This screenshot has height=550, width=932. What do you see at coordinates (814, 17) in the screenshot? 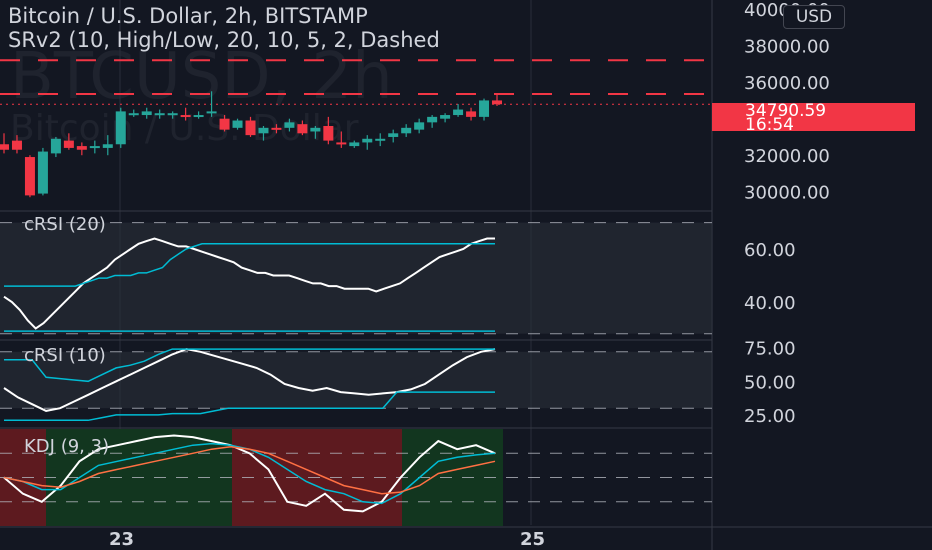
I see `currency-button: USD` at bounding box center [814, 17].